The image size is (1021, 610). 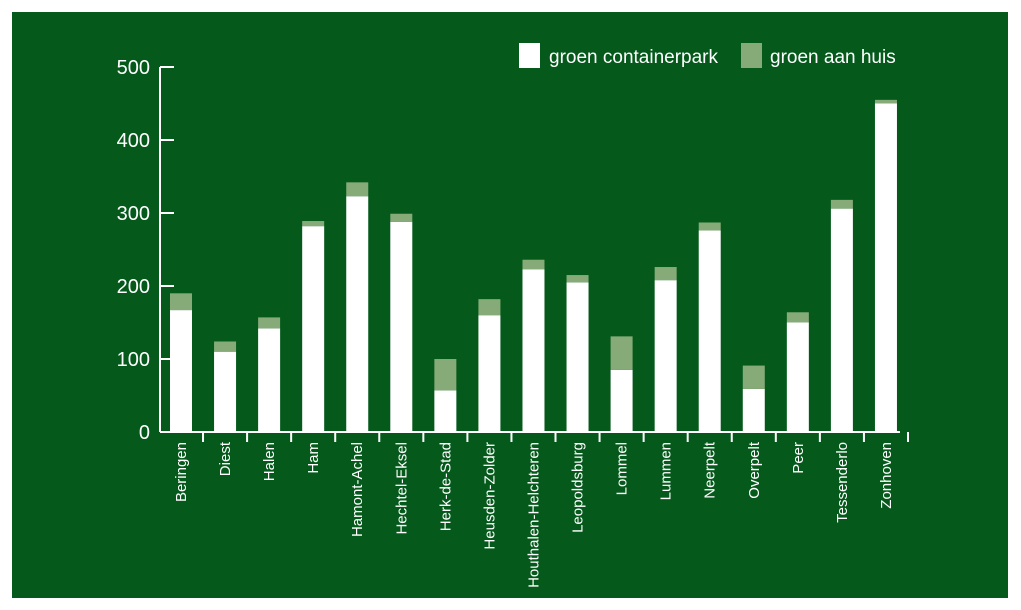 I want to click on bar-containerpark-ham, so click(x=313, y=329).